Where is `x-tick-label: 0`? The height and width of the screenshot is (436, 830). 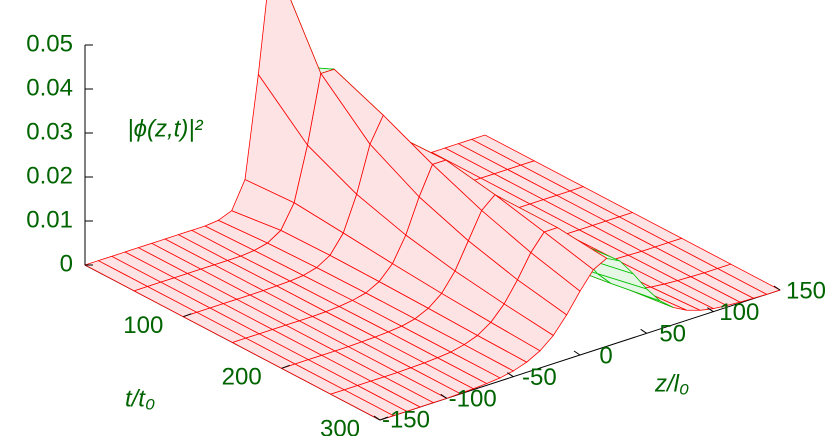
x-tick-label: 0 is located at coordinates (605, 355).